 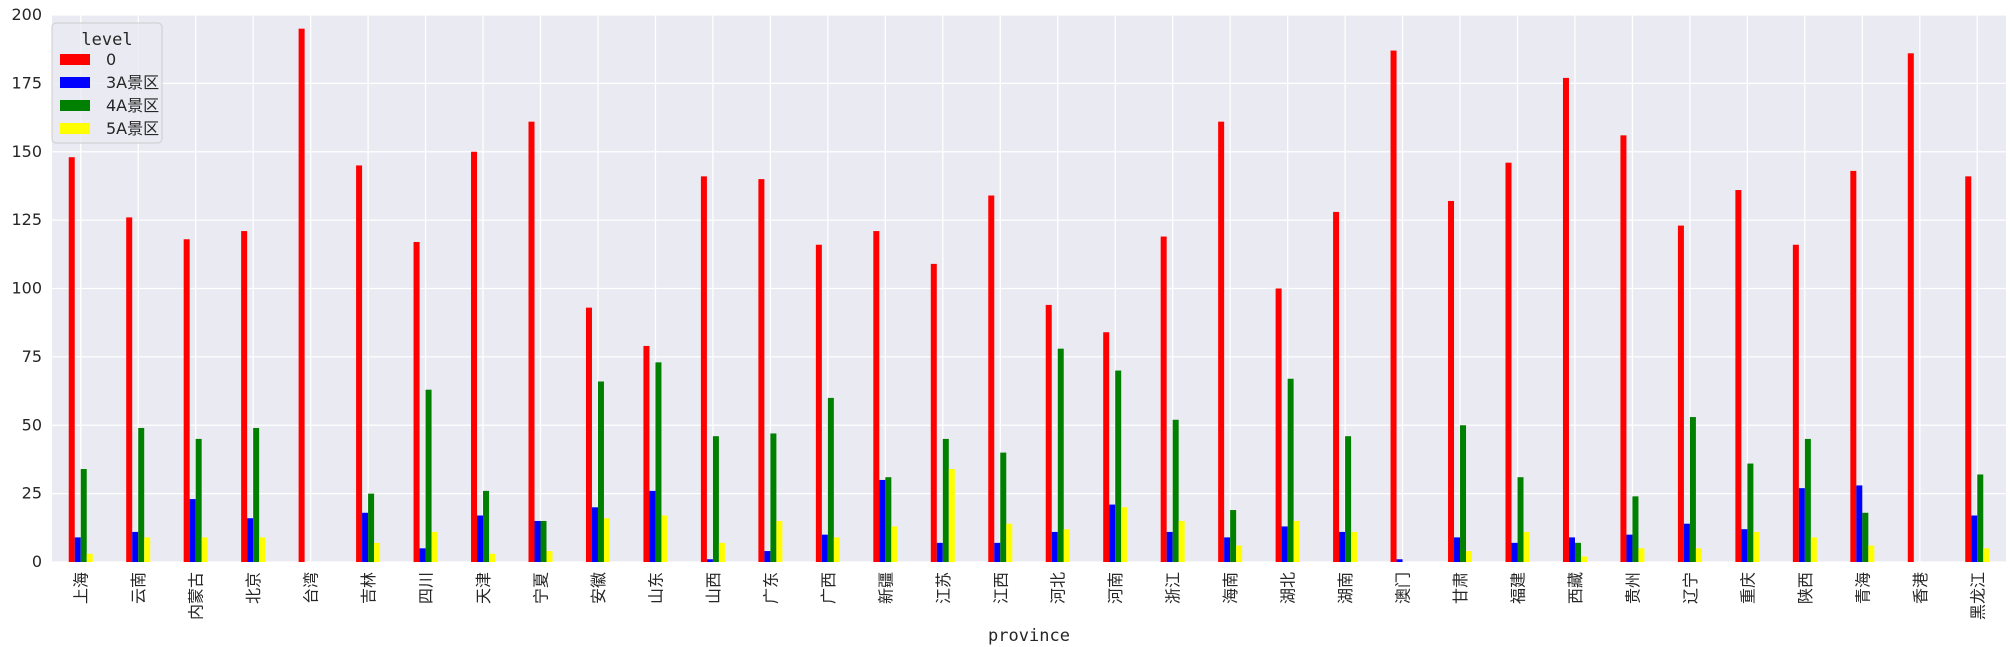 I want to click on x-tick-label: 香港, so click(x=1920, y=588).